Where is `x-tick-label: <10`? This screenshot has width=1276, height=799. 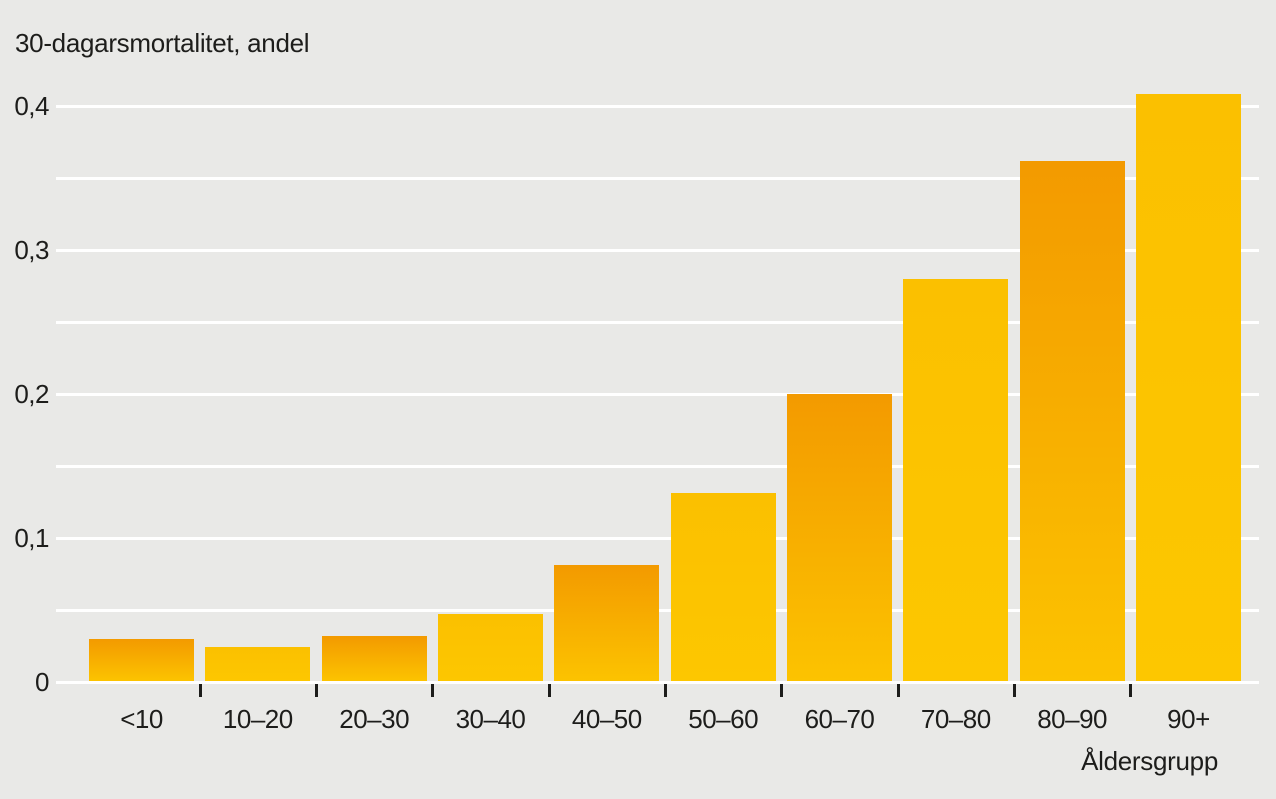
x-tick-label: <10 is located at coordinates (141, 719).